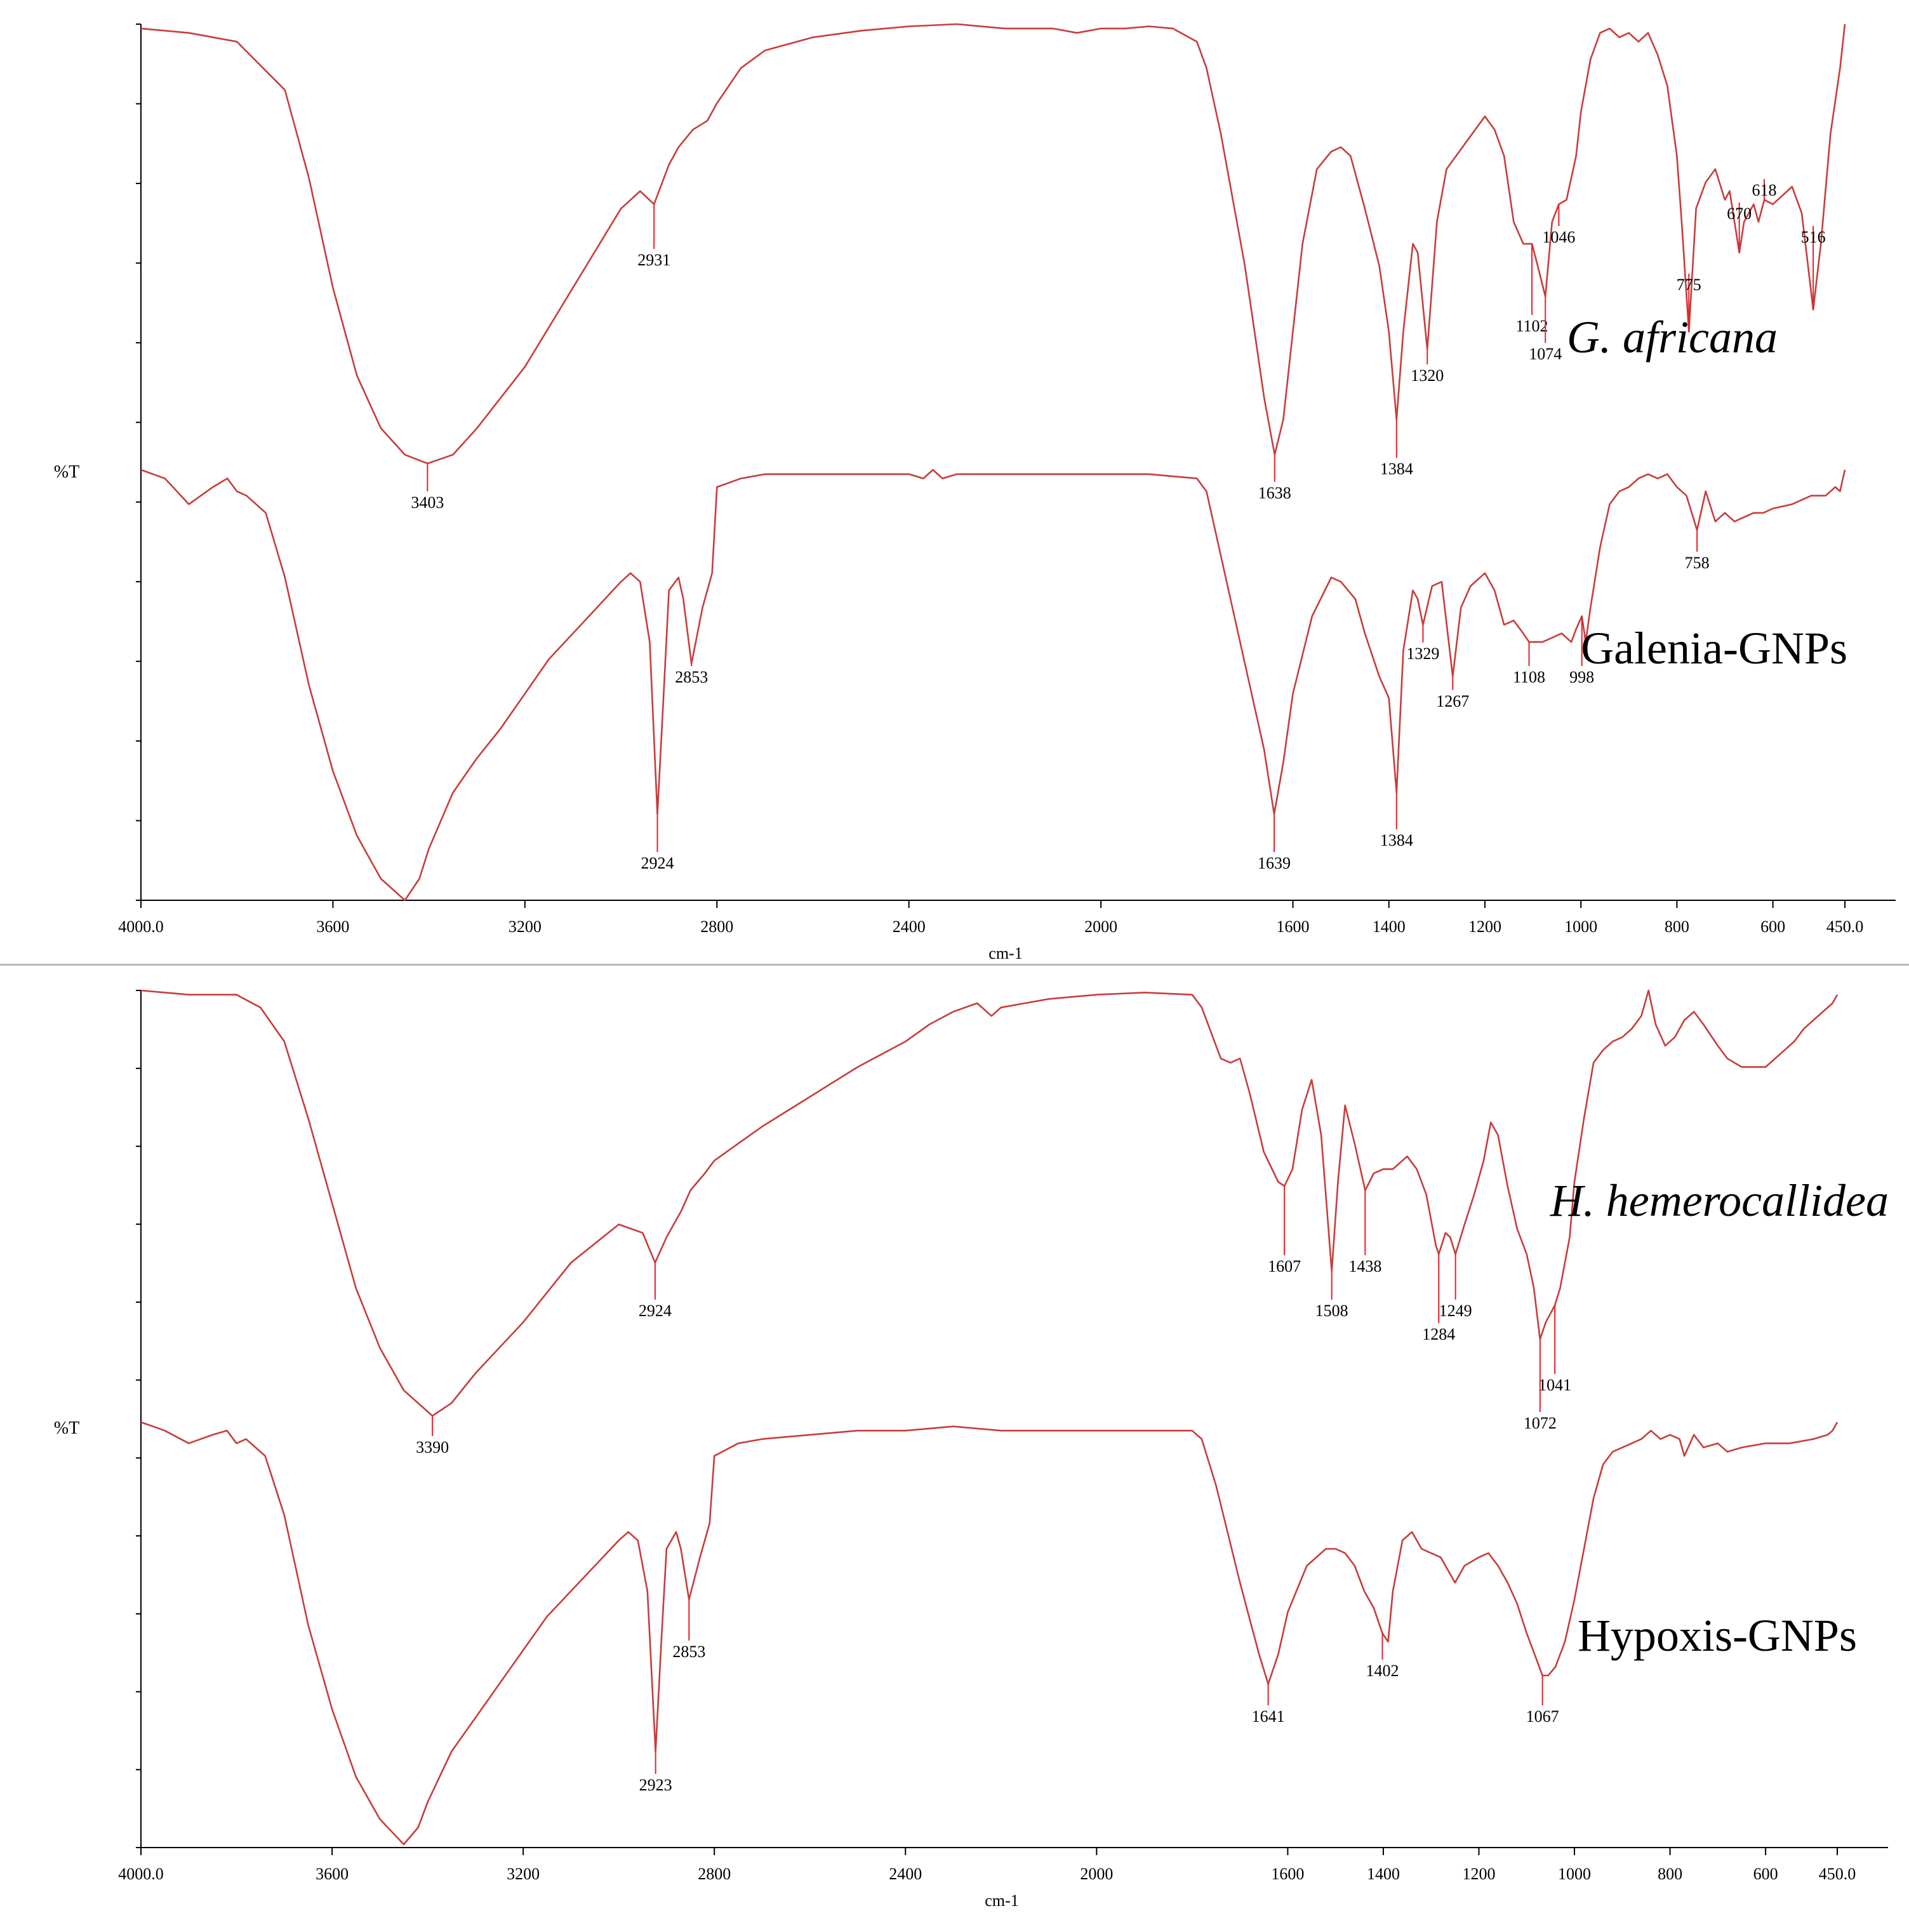 This screenshot has width=1909, height=1932. I want to click on peak-label: 998, so click(1581, 677).